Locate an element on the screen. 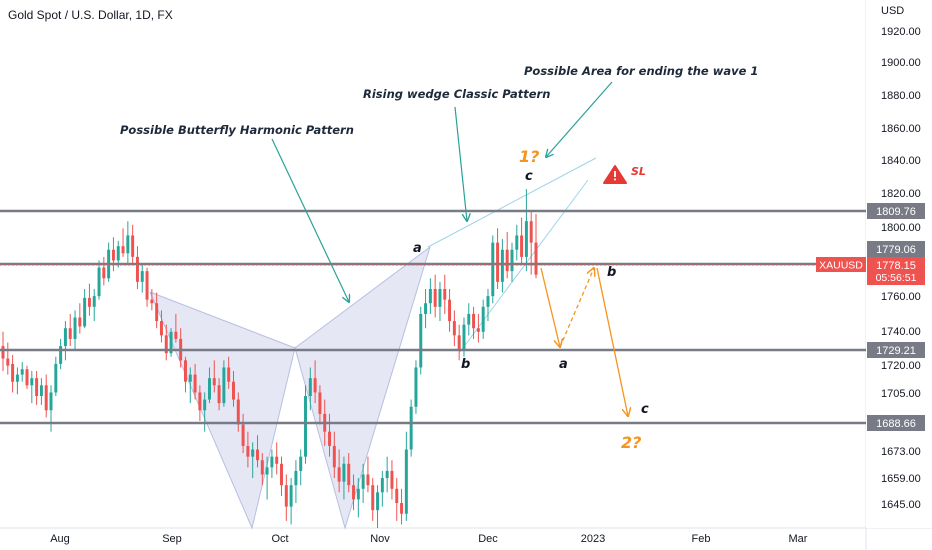 This screenshot has height=550, width=932. time-tick-label: Aug is located at coordinates (60, 539).